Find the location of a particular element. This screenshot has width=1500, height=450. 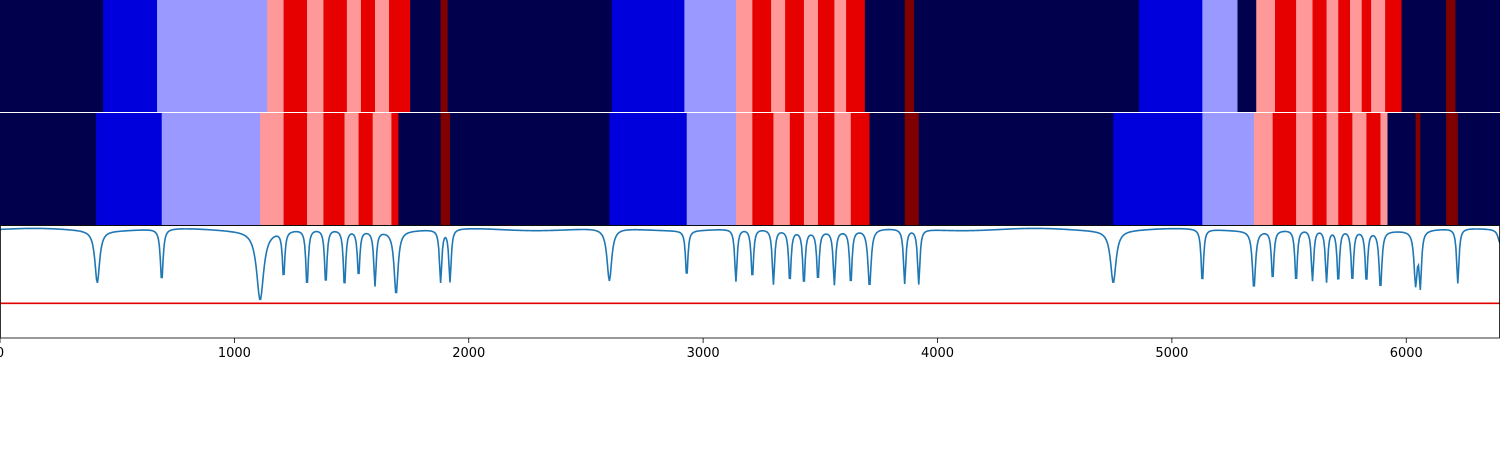

x-tick-label-5000: 5000 is located at coordinates (1171, 353).